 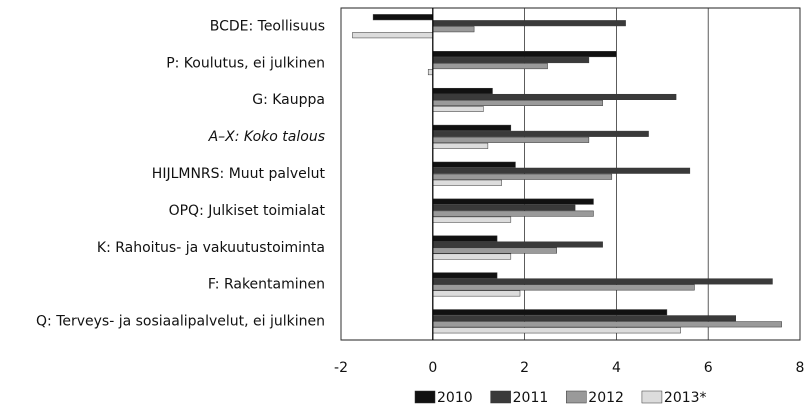 I want to click on x-tick-label: 2, so click(x=524, y=368).